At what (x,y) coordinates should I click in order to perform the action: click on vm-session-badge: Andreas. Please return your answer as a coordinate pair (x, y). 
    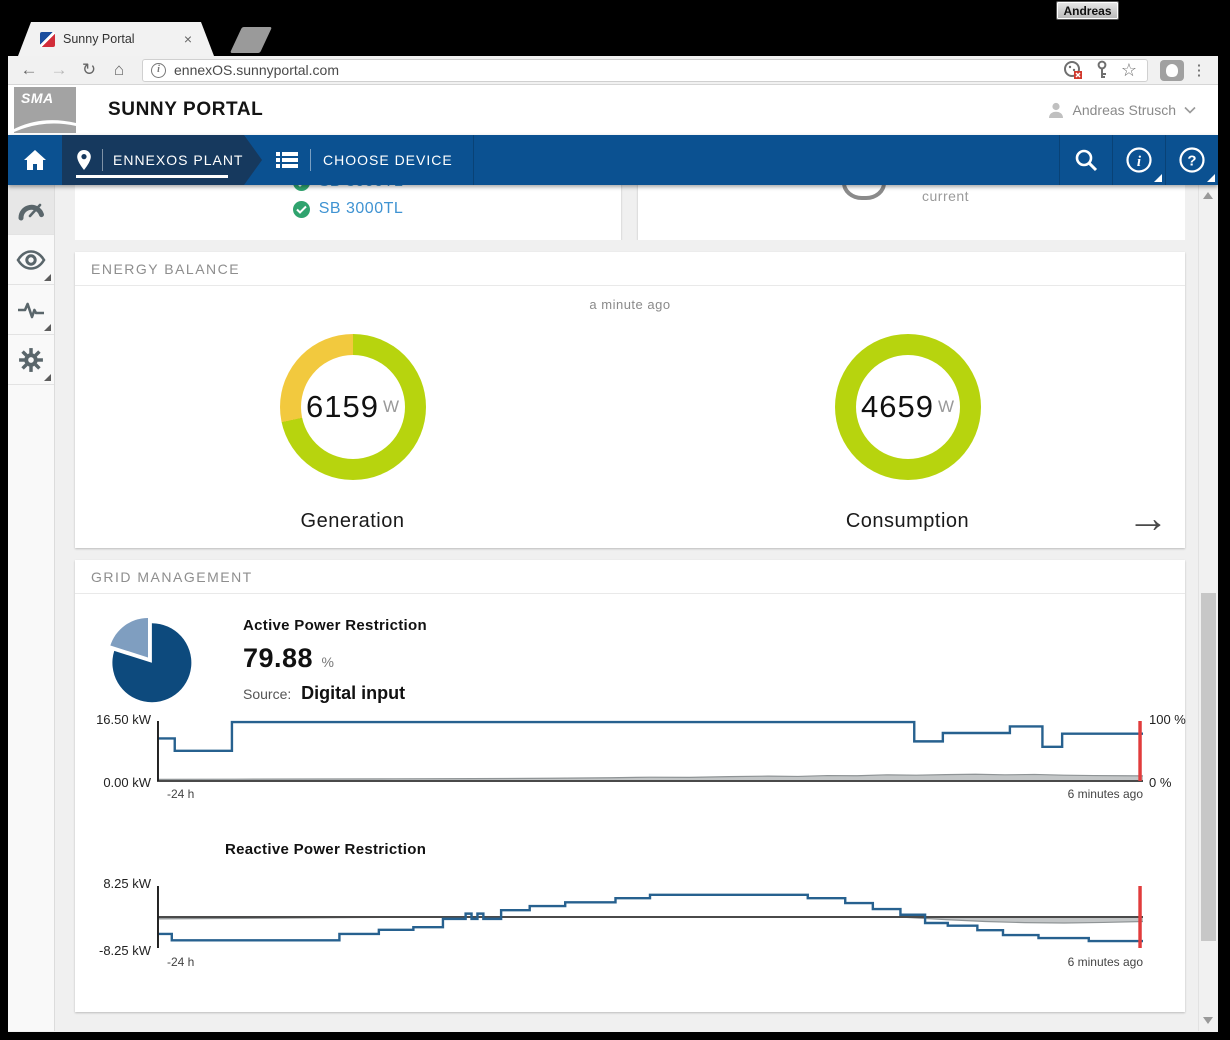
    Looking at the image, I should click on (1087, 10).